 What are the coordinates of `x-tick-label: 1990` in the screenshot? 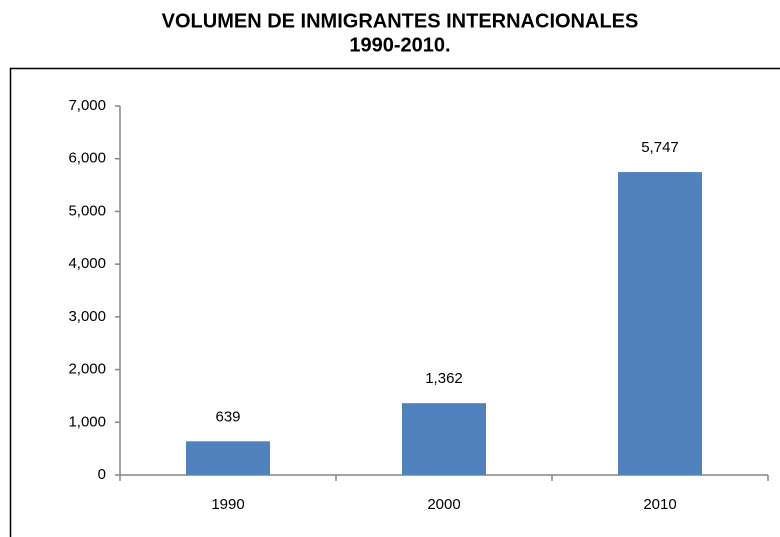 It's located at (227, 504).